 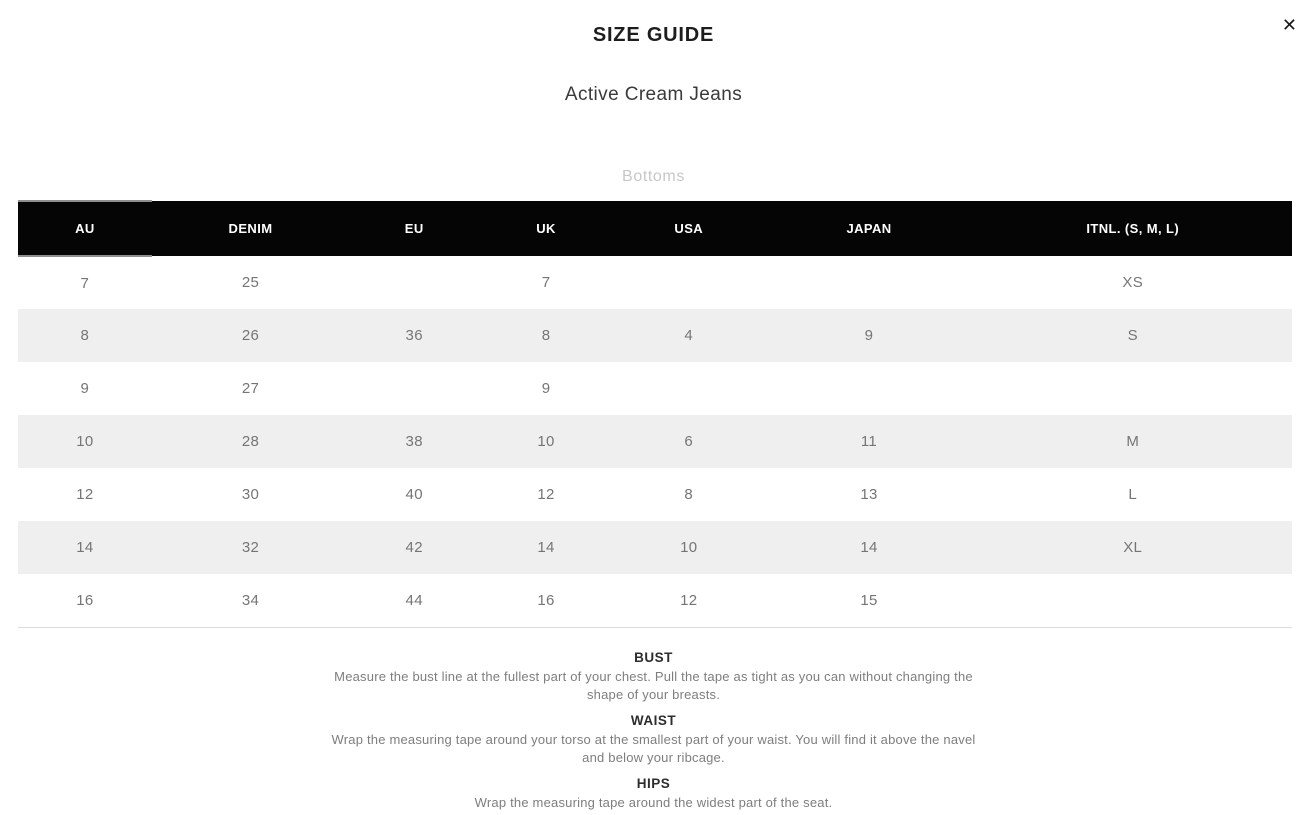 What do you see at coordinates (688, 547) in the screenshot?
I see `table-cell-usa: 10` at bounding box center [688, 547].